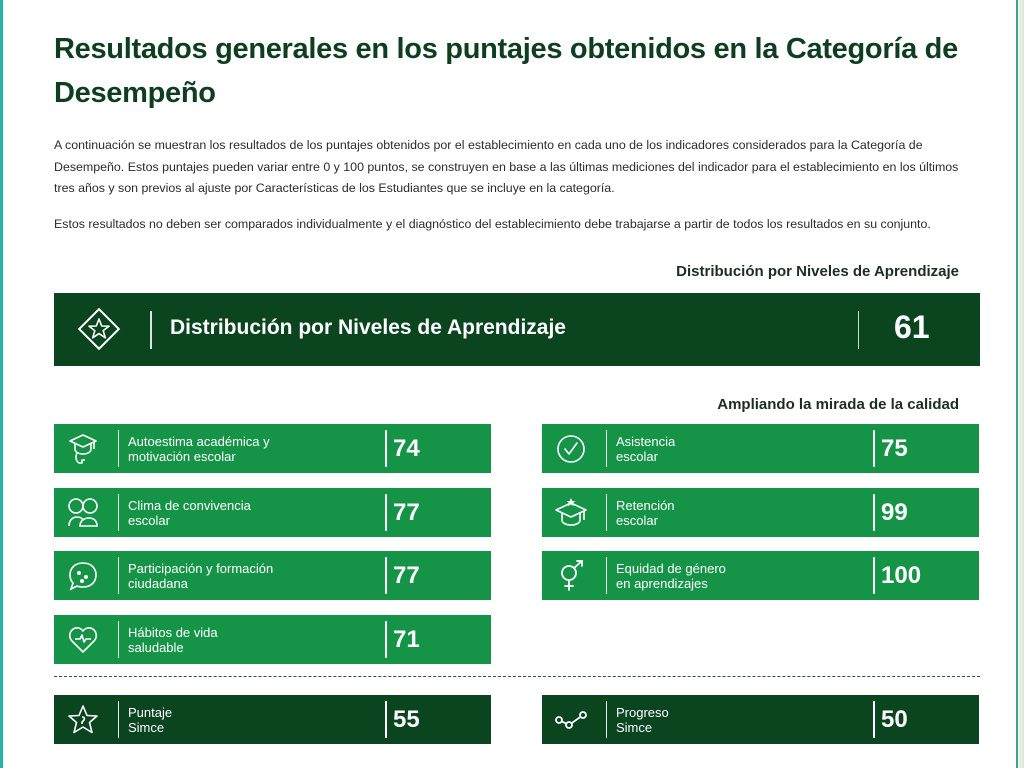 Image resolution: width=1024 pixels, height=768 pixels. I want to click on section-label-distribucion: Distribución por Niveles de Aprendizaje, so click(817, 271).